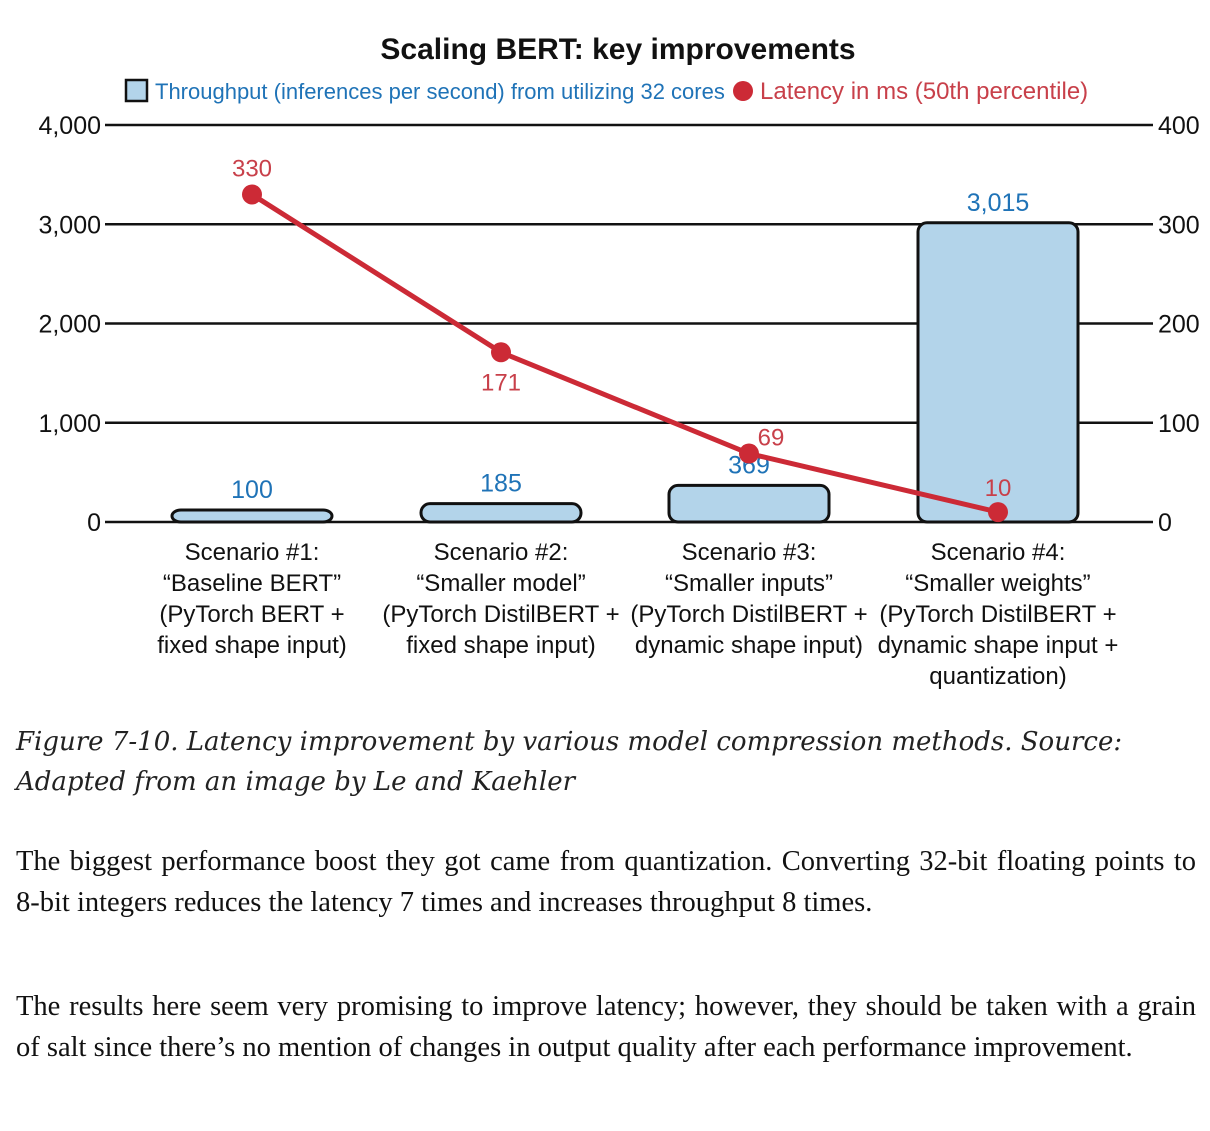 The image size is (1210, 1131). Describe the element at coordinates (501, 382) in the screenshot. I see `latency-value-label: 171` at that location.